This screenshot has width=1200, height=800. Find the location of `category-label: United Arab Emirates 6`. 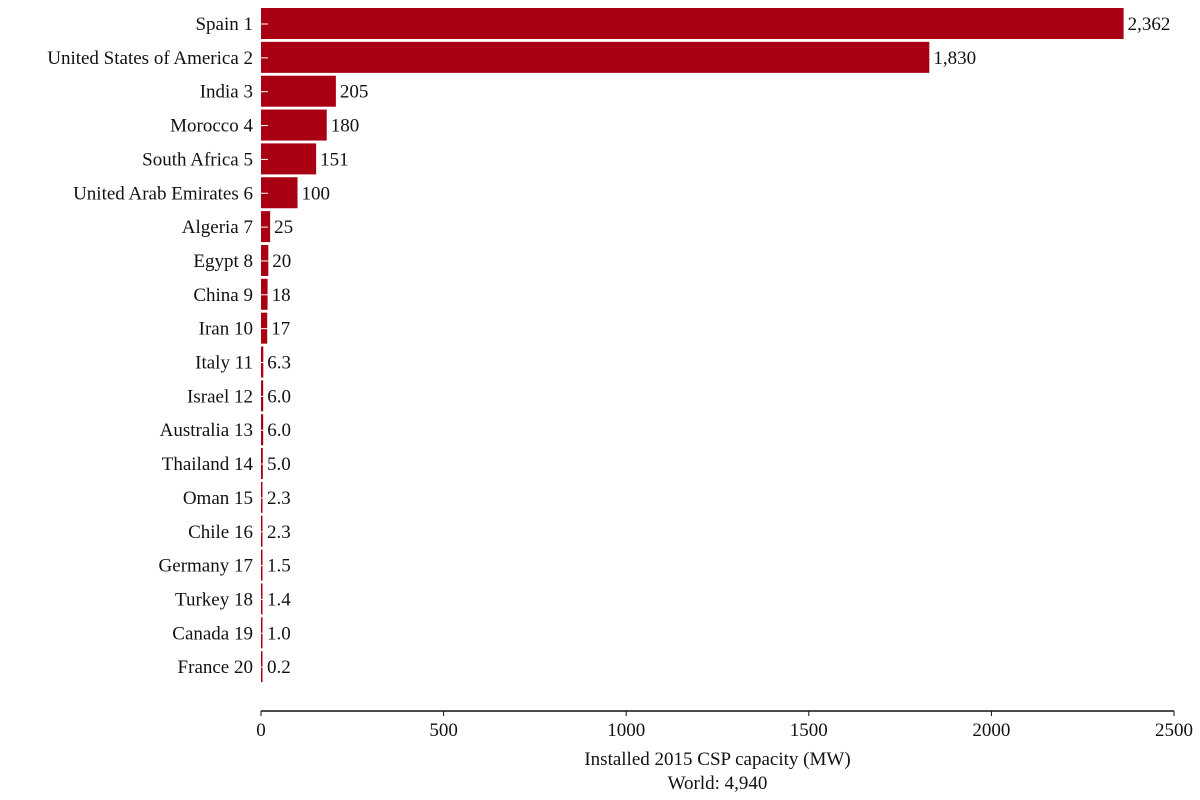

category-label: United Arab Emirates 6 is located at coordinates (163, 193).